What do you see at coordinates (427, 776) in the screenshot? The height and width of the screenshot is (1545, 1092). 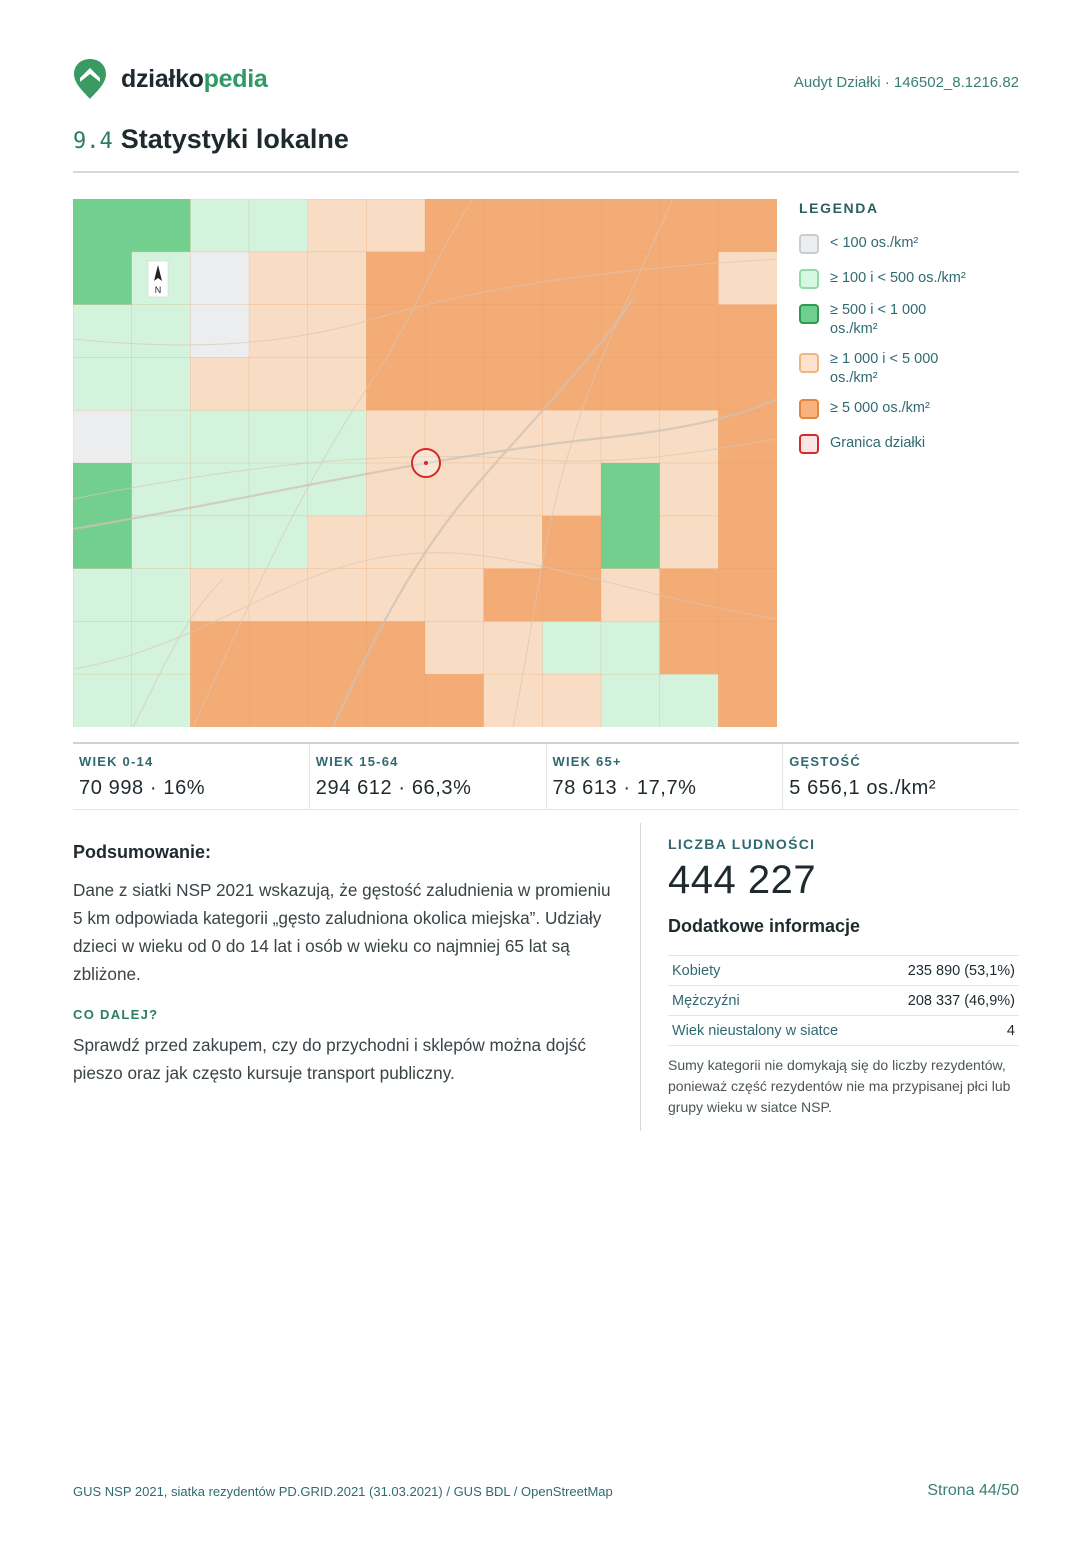 I see `stat-age-15-64: WIEK 15-64 294 612 · 66,3%` at bounding box center [427, 776].